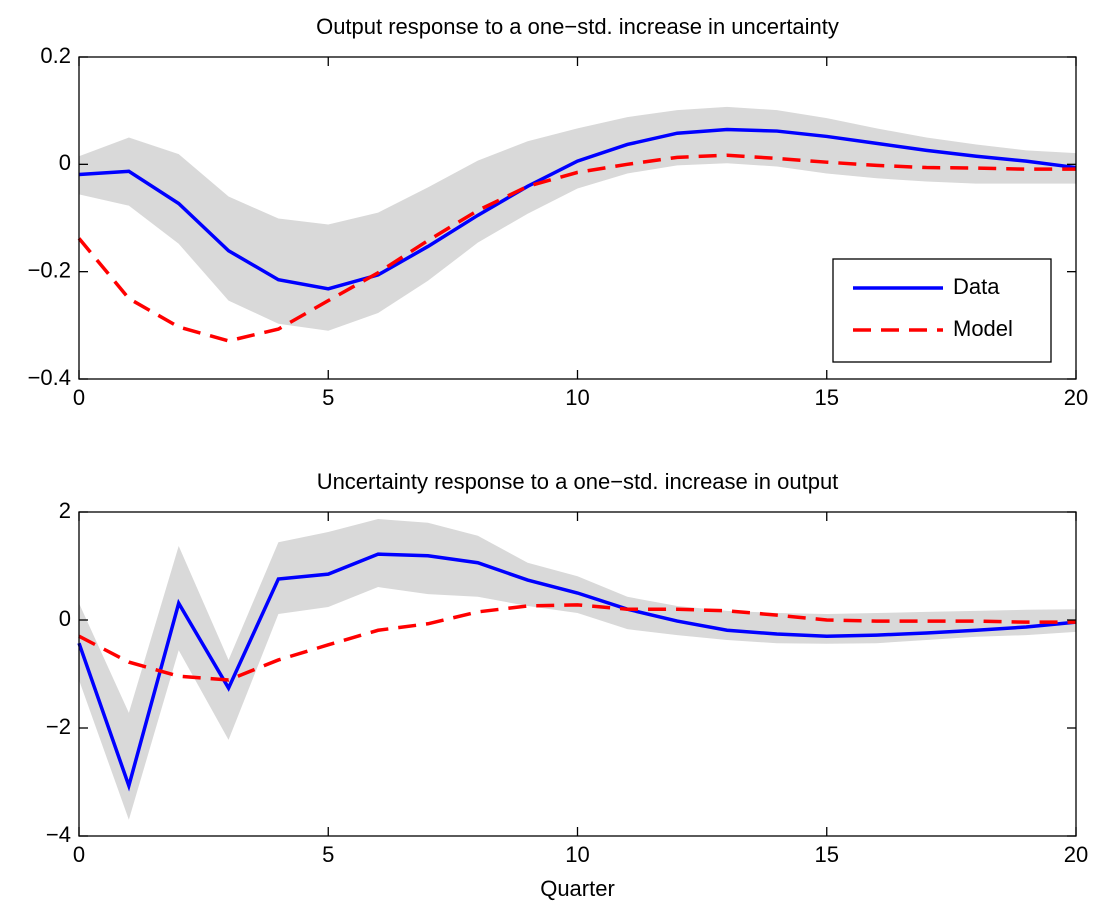 The height and width of the screenshot is (918, 1101). I want to click on y-tick-label: −2, so click(58, 726).